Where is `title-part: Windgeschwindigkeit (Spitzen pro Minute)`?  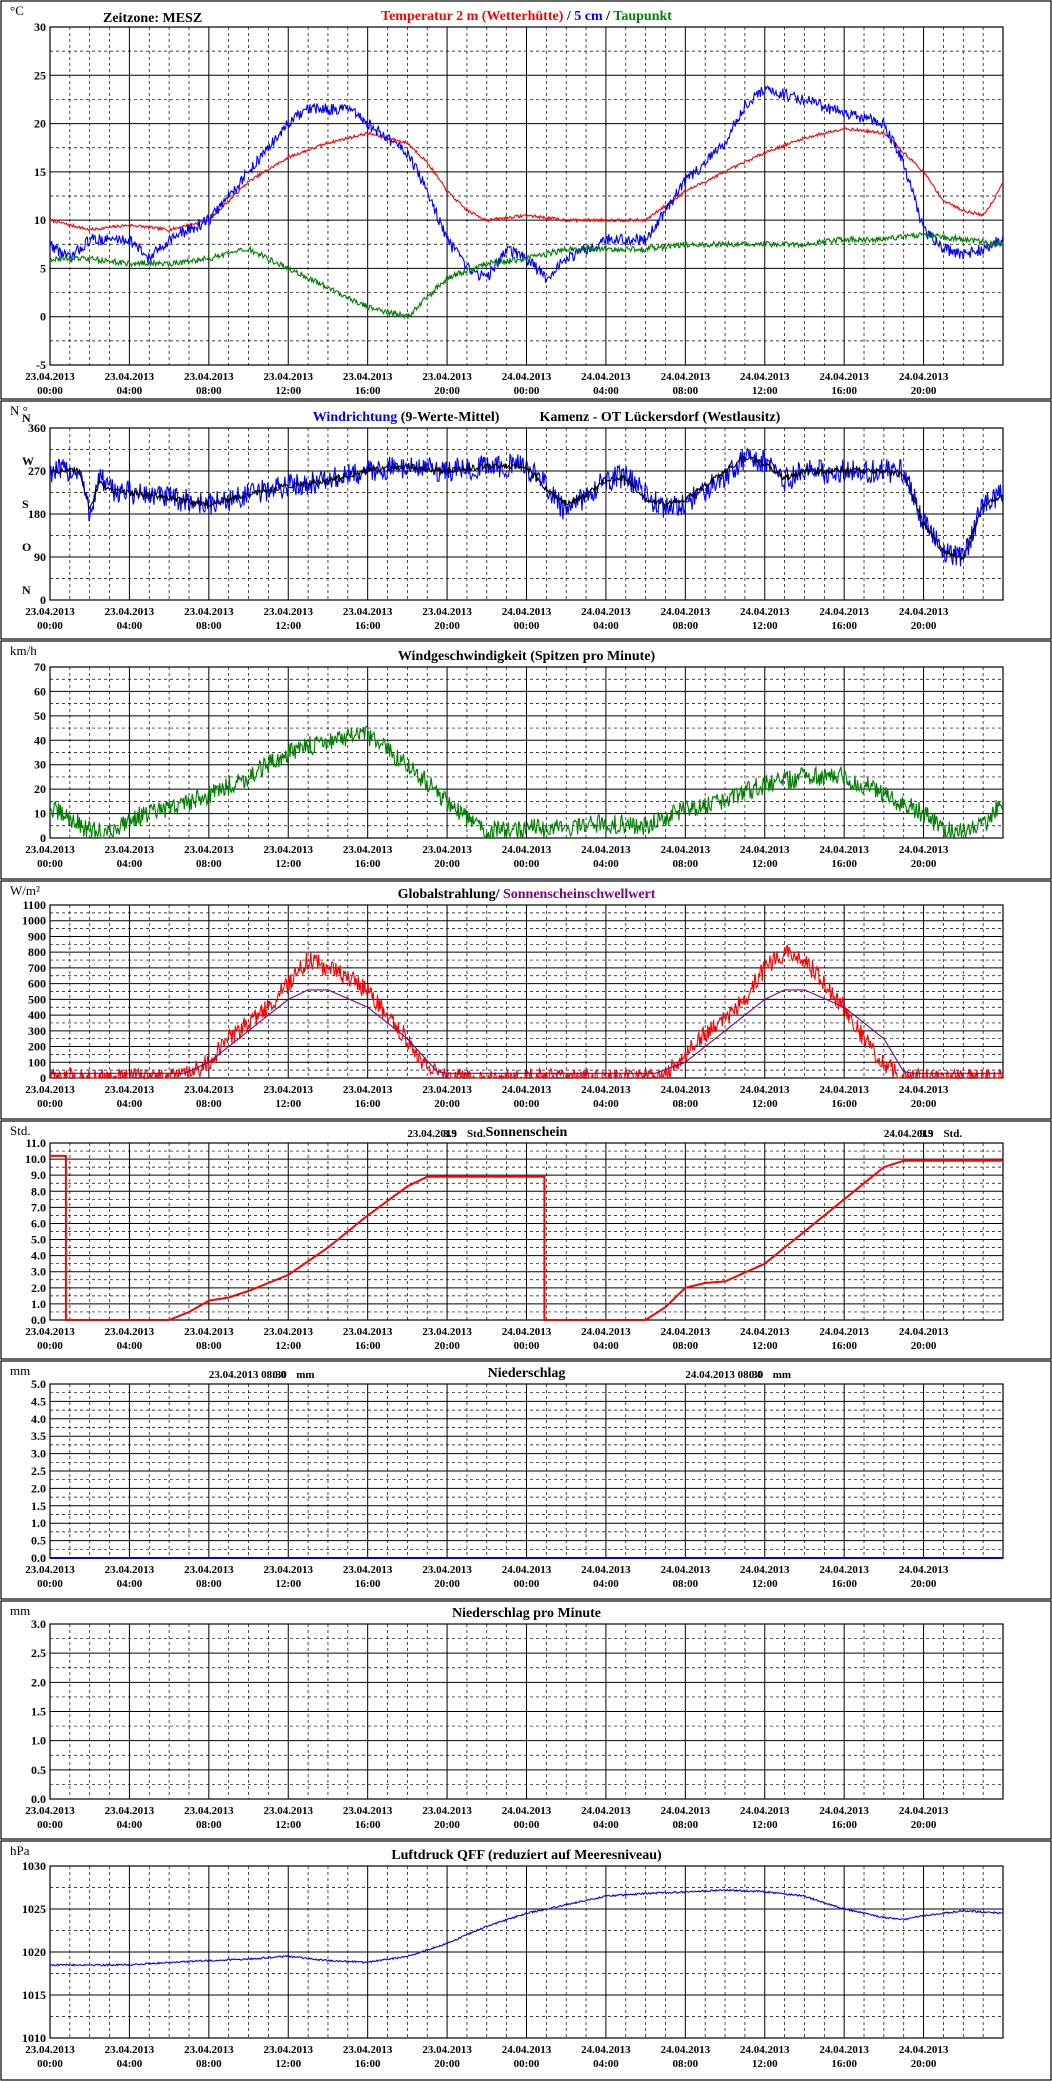
title-part: Windgeschwindigkeit (Spitzen pro Minute) is located at coordinates (527, 656).